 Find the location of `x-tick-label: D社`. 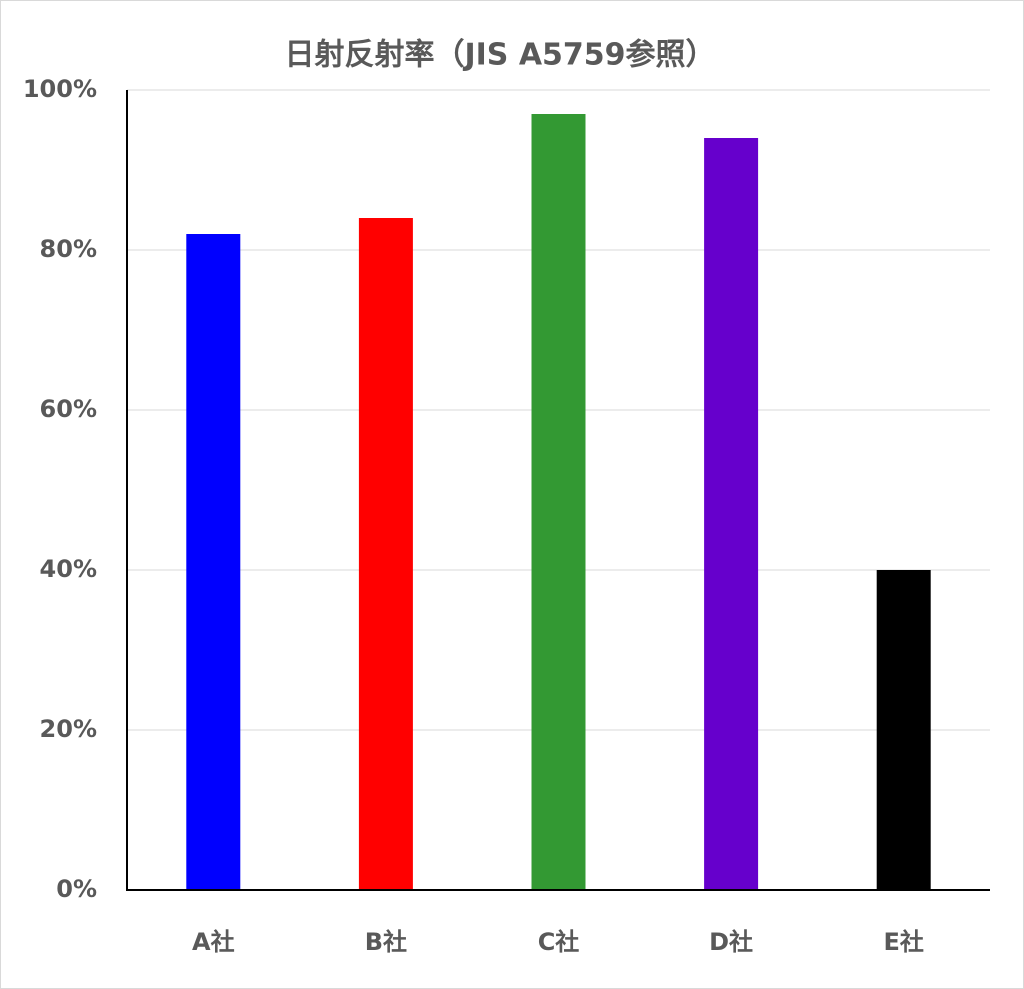

x-tick-label: D社 is located at coordinates (731, 942).